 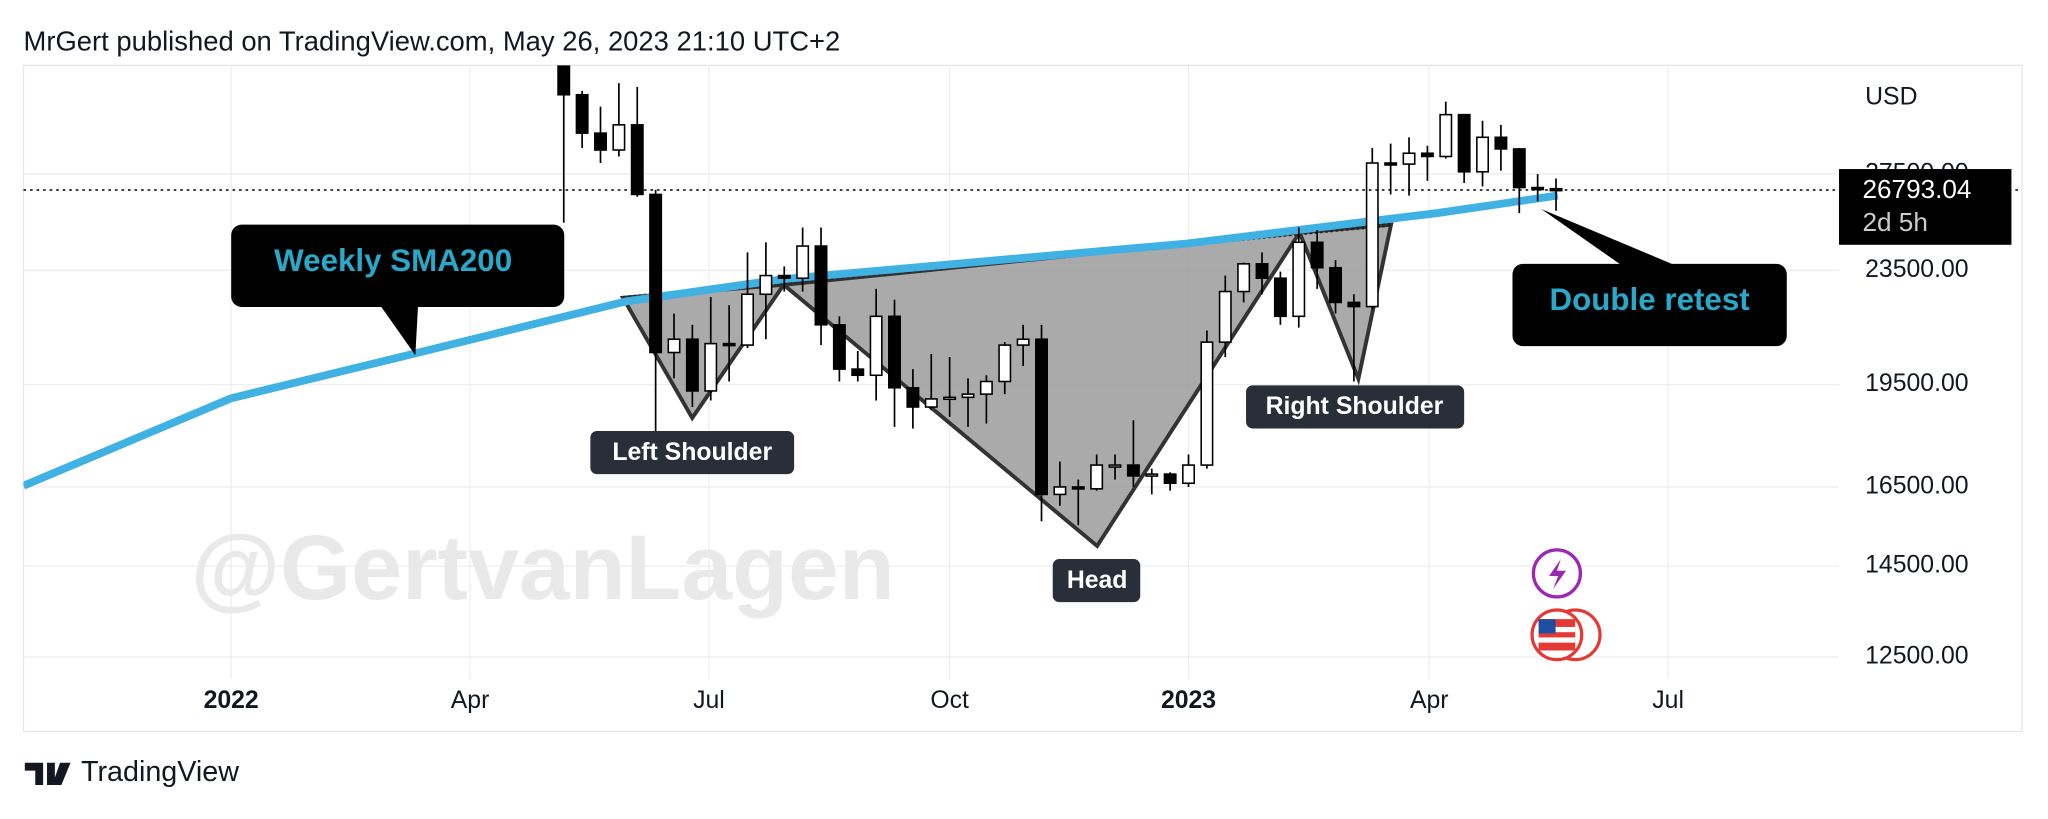 What do you see at coordinates (1916, 383) in the screenshot?
I see `y-tick-label: 19500.00` at bounding box center [1916, 383].